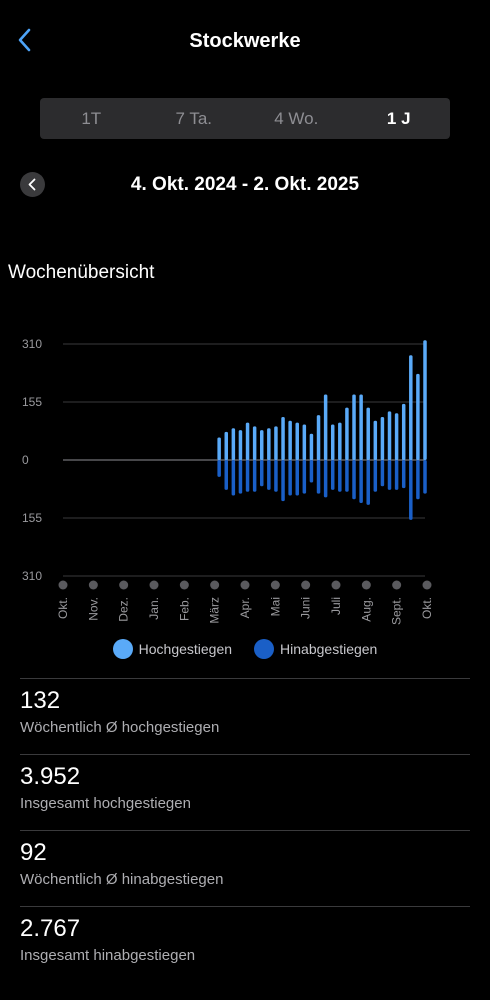  What do you see at coordinates (91, 118) in the screenshot?
I see `period-1-day: 1T` at bounding box center [91, 118].